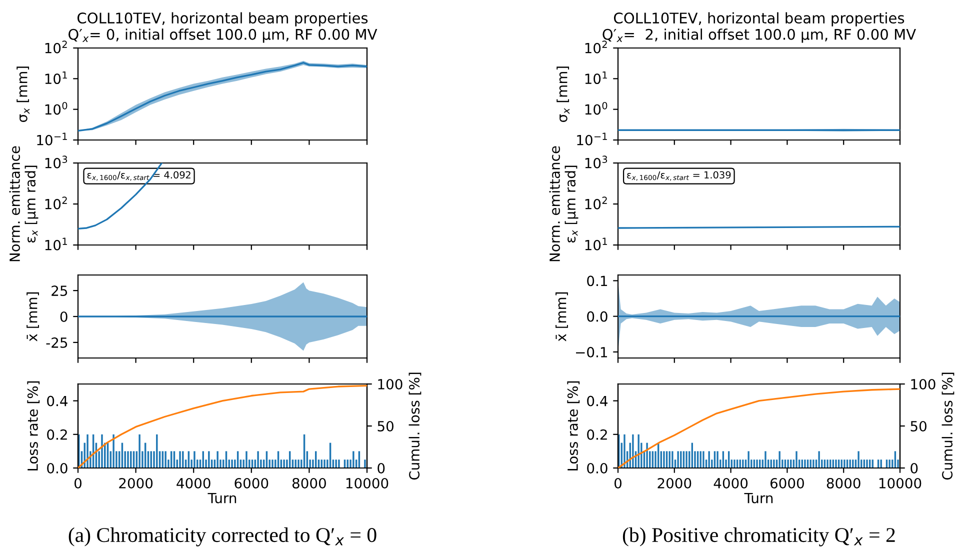 Image resolution: width=968 pixels, height=556 pixels. Describe the element at coordinates (57, 342) in the screenshot. I see `y-tick-label: -25` at that location.